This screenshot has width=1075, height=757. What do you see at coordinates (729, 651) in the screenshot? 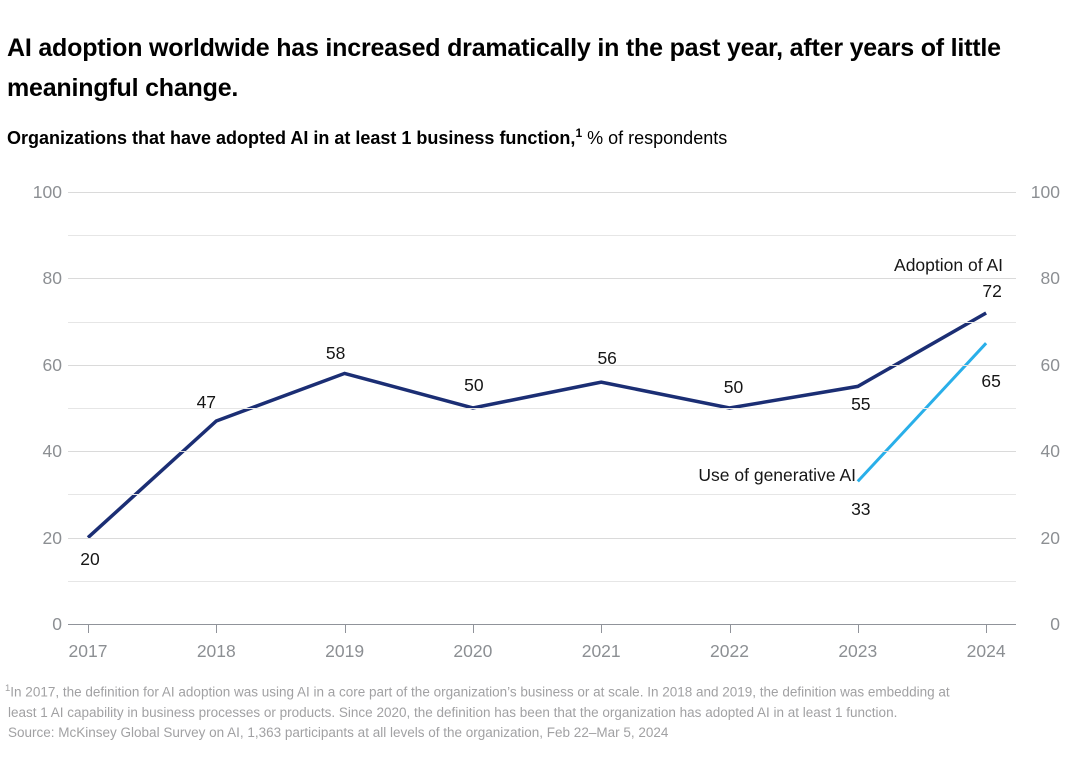
I see `x-axis-label: 2022` at bounding box center [729, 651].